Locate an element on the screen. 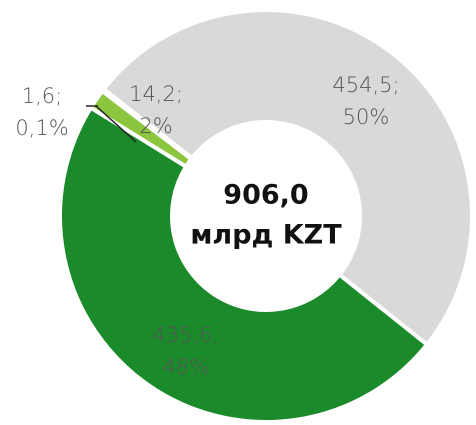 The image size is (476, 425). value-label: 435,6; is located at coordinates (185, 335).